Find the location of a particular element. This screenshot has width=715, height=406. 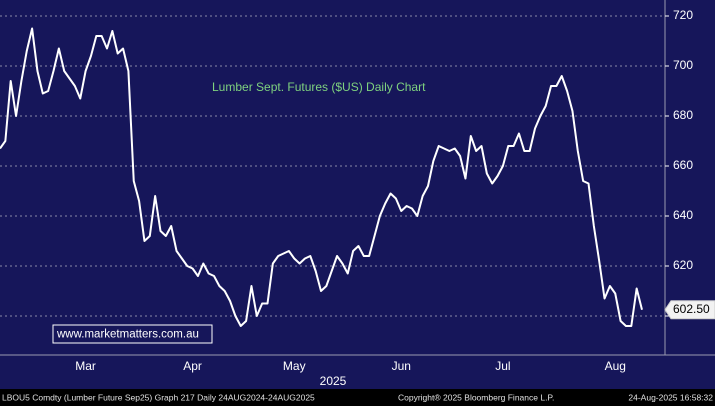

x-tick-label: Jun is located at coordinates (401, 366).